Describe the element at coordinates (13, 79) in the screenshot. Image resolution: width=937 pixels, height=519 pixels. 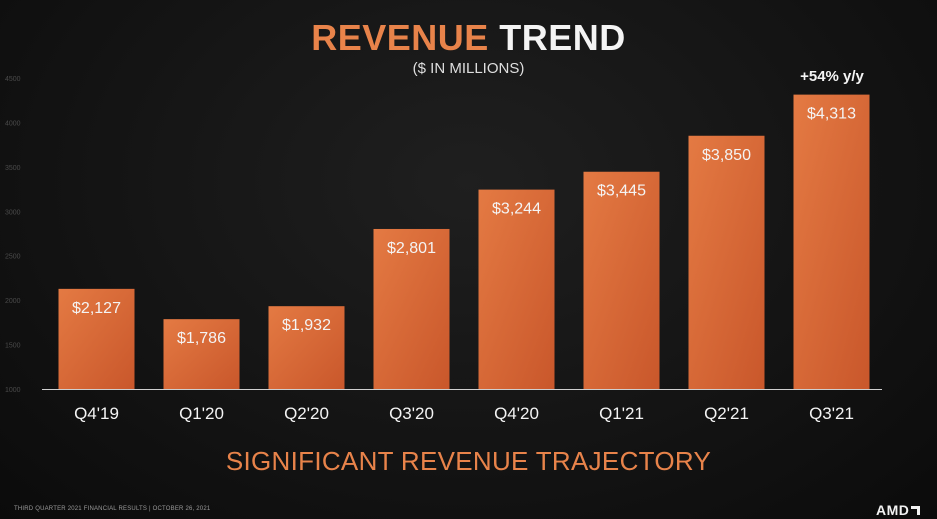
I see `y-tick-label: 4500` at that location.